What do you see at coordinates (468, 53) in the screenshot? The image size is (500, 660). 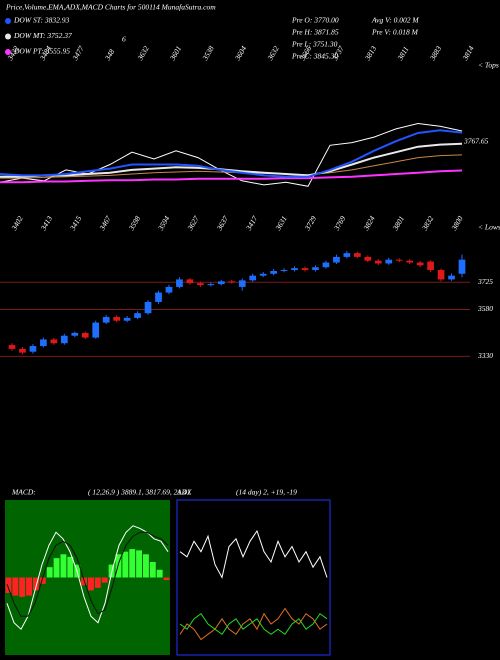 I see `top-label: 3814` at bounding box center [468, 53].